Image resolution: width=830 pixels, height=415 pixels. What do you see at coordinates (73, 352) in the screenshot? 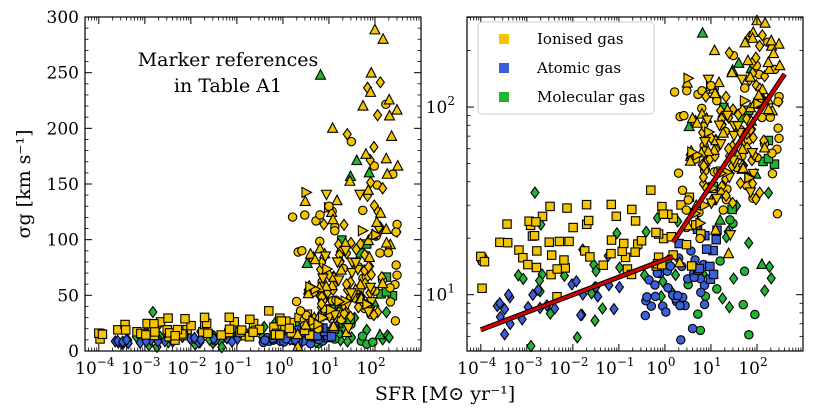
I see `left-ytick-label: 0` at bounding box center [73, 352].